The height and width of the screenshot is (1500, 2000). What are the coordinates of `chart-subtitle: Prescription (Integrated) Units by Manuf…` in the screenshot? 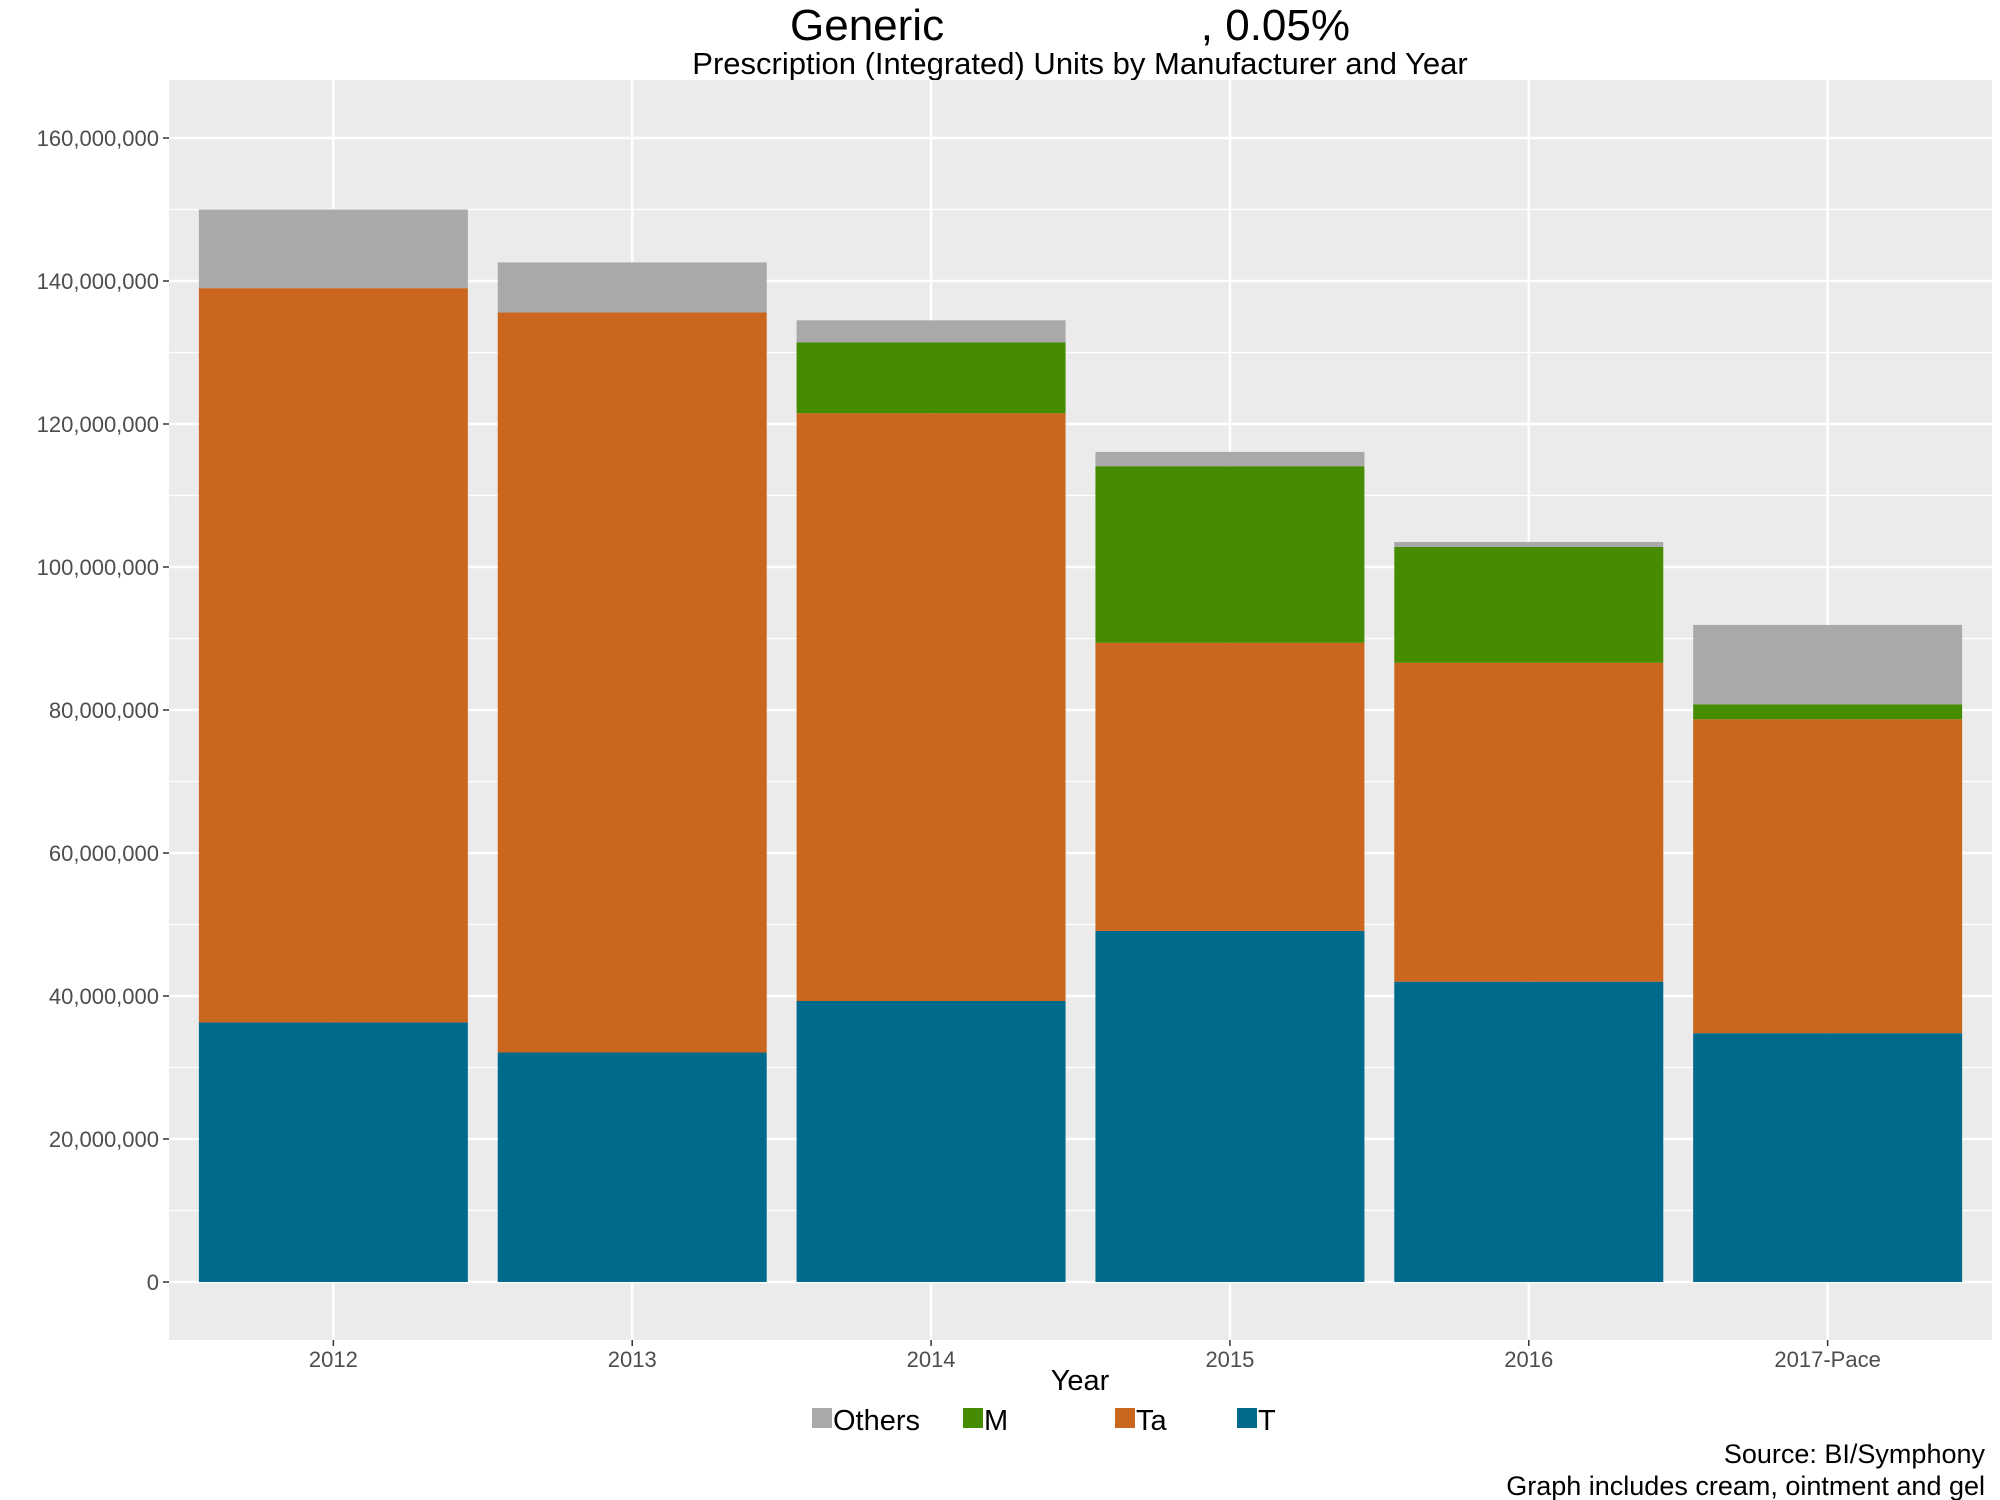 It's located at (1079, 63).